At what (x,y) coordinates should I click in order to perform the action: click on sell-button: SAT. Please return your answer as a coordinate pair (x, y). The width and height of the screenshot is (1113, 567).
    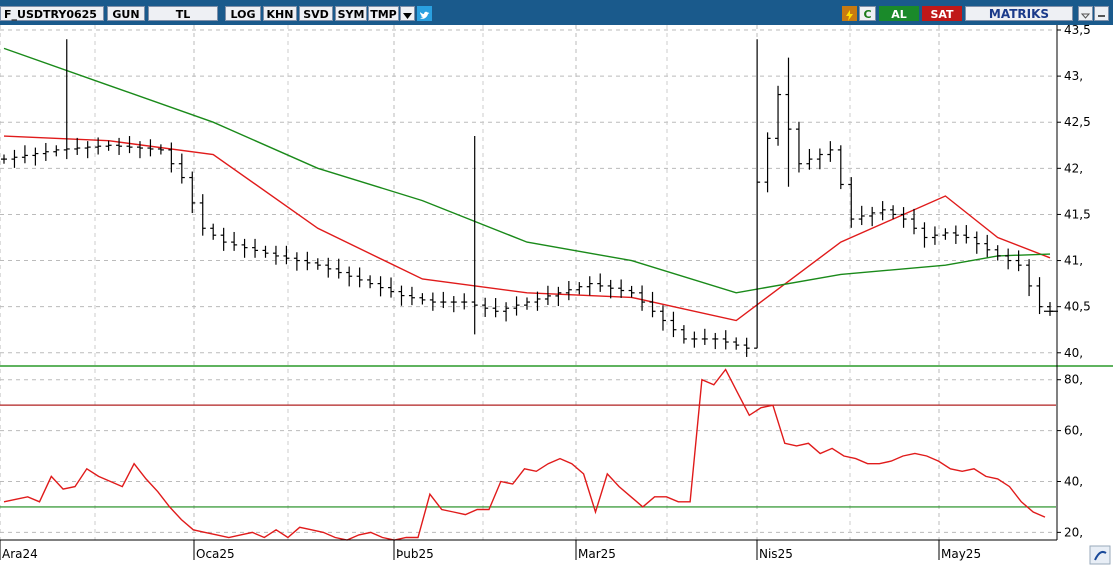
    Looking at the image, I should click on (942, 13).